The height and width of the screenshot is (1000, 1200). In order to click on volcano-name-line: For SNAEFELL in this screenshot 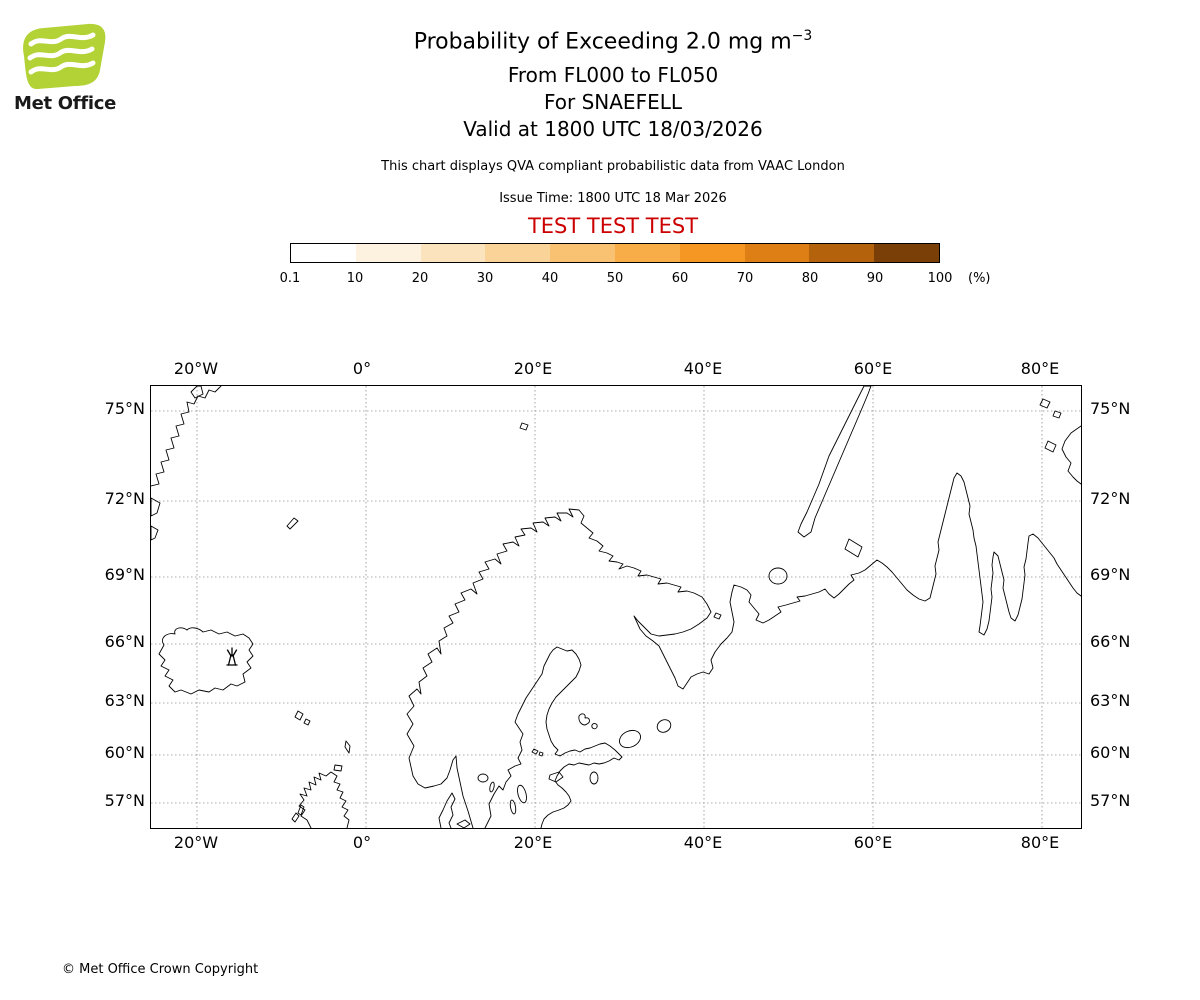, I will do `click(612, 102)`.